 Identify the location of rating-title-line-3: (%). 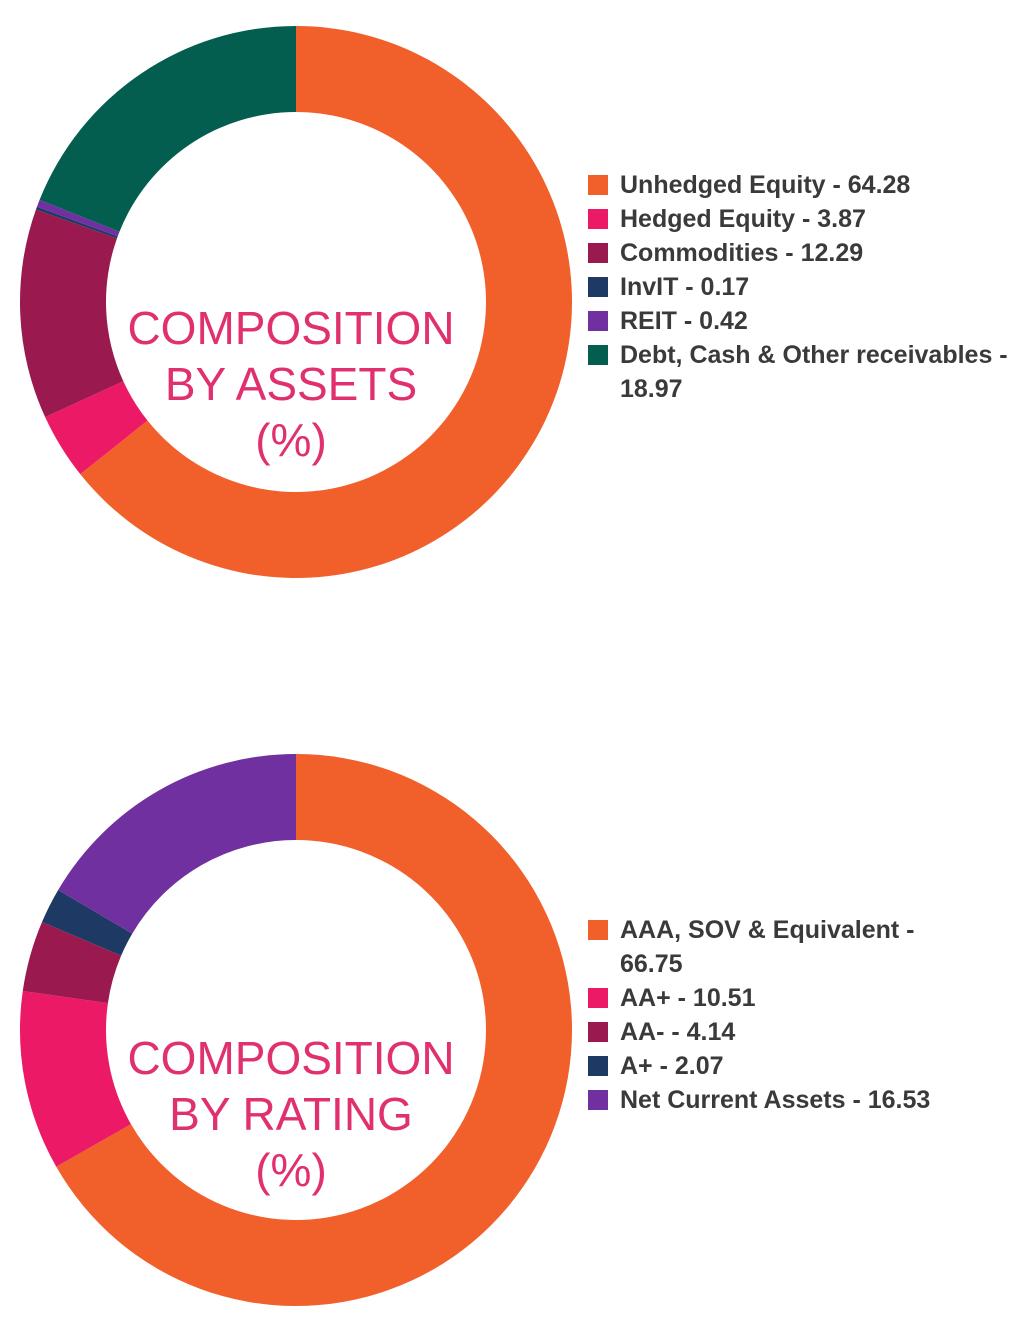
(291, 1170).